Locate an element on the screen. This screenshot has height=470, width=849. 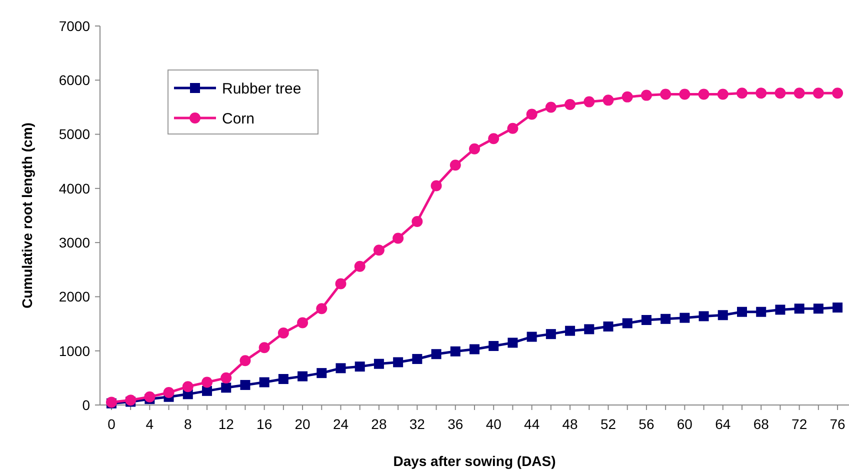
x-tick-label: 20 is located at coordinates (302, 424).